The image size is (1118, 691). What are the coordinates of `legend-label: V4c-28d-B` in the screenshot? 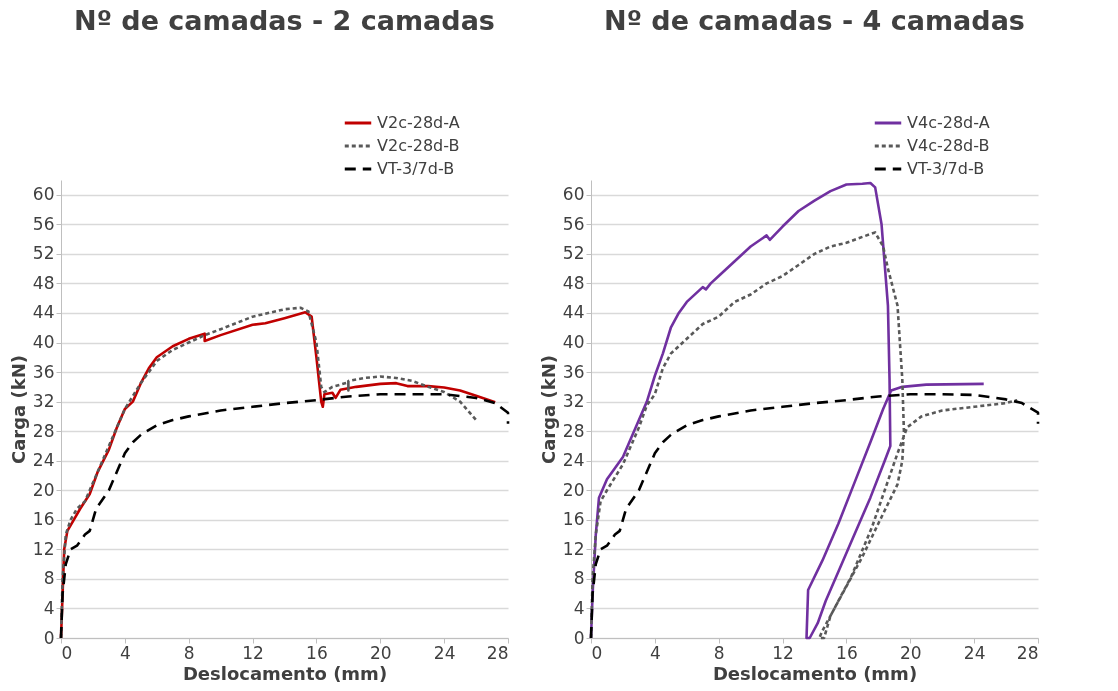 It's located at (948, 145).